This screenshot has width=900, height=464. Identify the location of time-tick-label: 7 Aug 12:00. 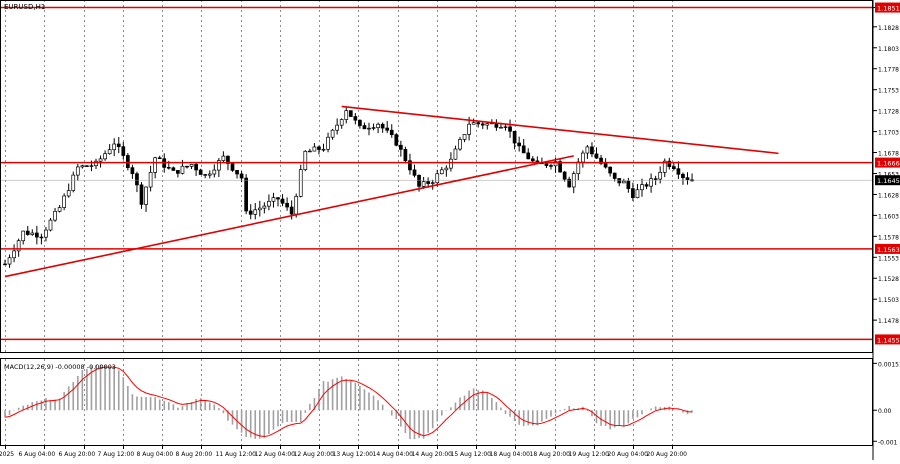
(116, 454).